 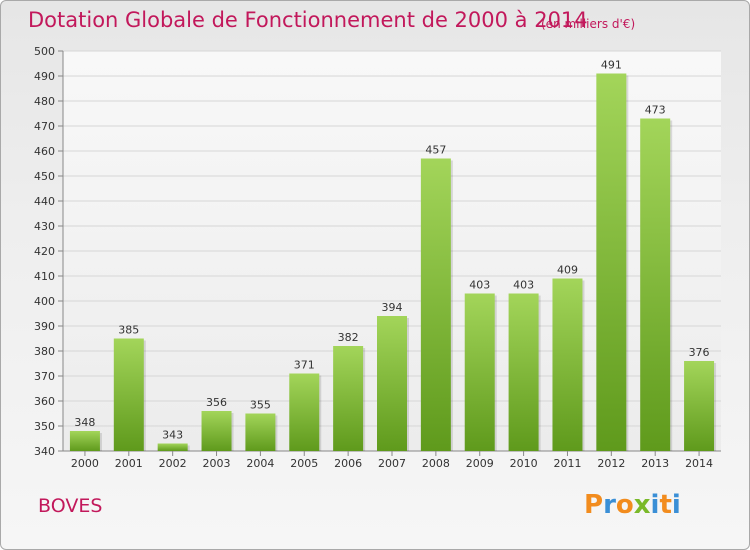 I want to click on y-tick-label: 480, so click(x=44, y=101).